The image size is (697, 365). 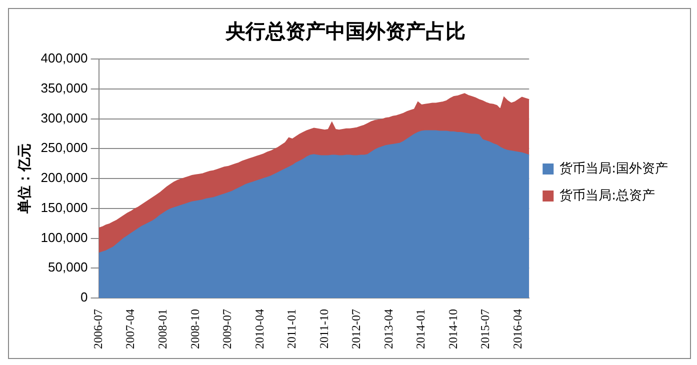 I want to click on y-tick-label: 200,000, so click(x=64, y=178).